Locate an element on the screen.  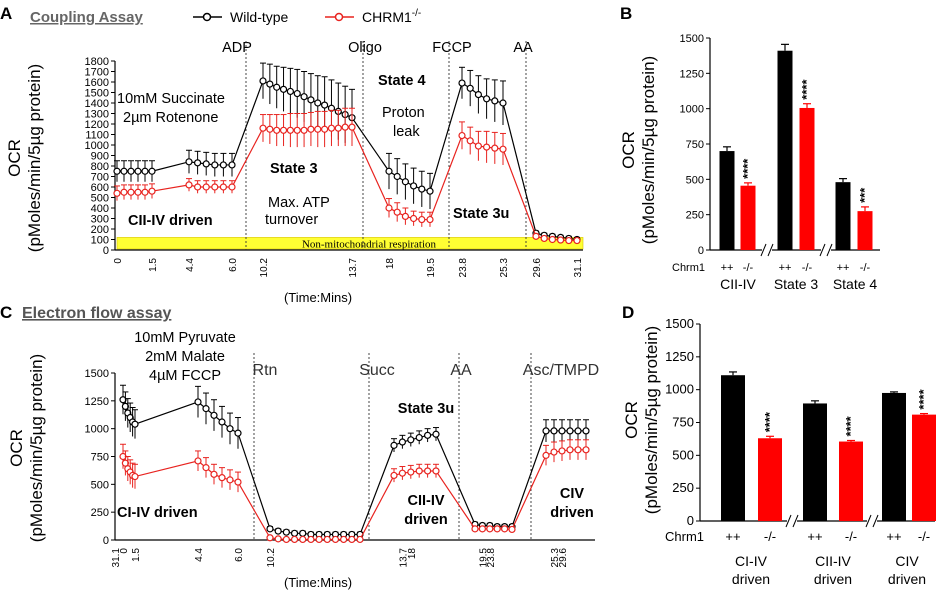
panel-b-chrm1: Chrm1 is located at coordinates (688, 268).